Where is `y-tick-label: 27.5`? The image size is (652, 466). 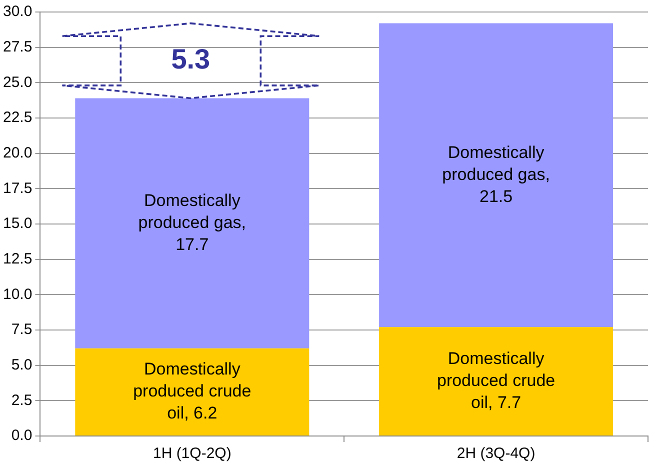
y-tick-label: 27.5 is located at coordinates (17, 47).